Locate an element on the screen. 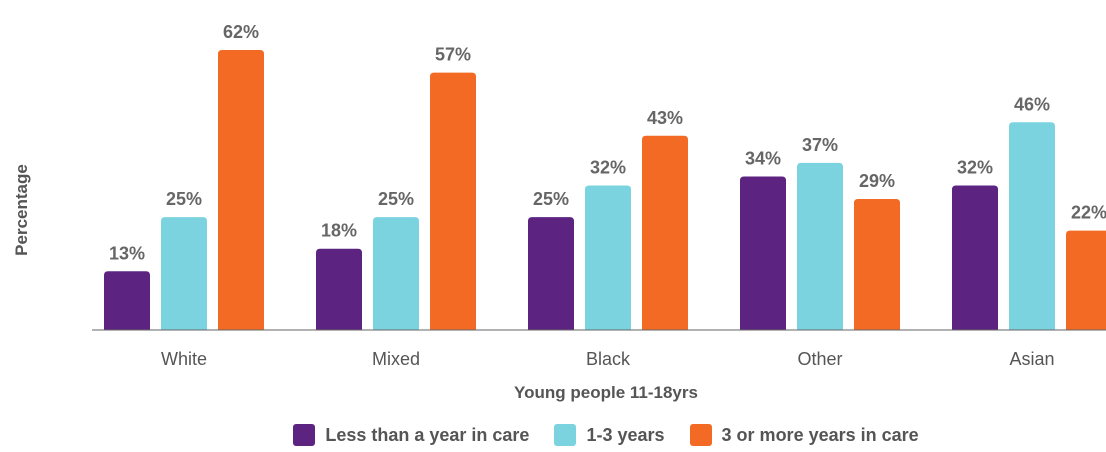 This screenshot has width=1106, height=452. data-label: 57% is located at coordinates (453, 55).